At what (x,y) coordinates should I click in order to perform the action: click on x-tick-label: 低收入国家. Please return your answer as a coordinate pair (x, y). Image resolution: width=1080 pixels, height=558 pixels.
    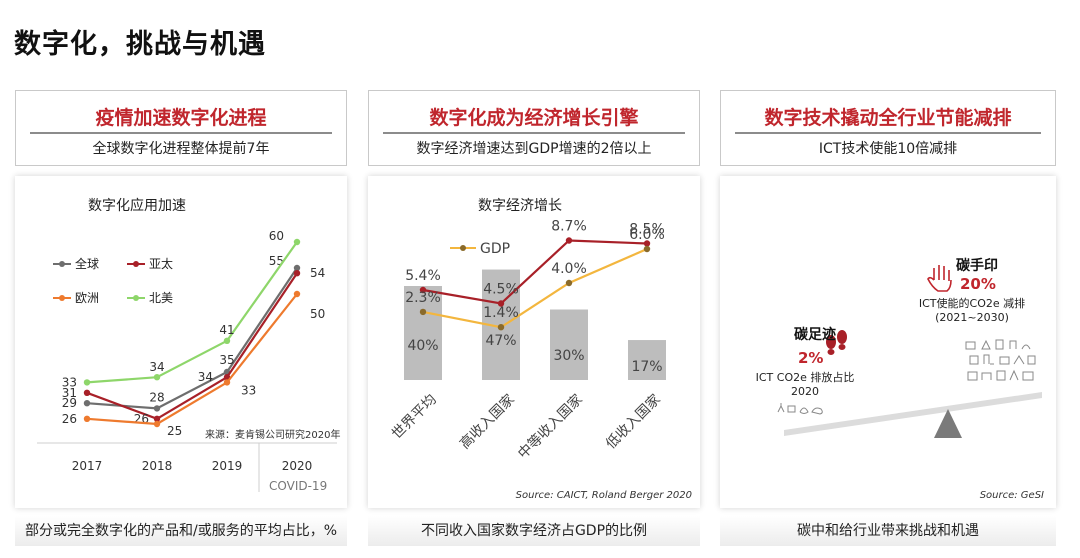
    Looking at the image, I should click on (633, 422).